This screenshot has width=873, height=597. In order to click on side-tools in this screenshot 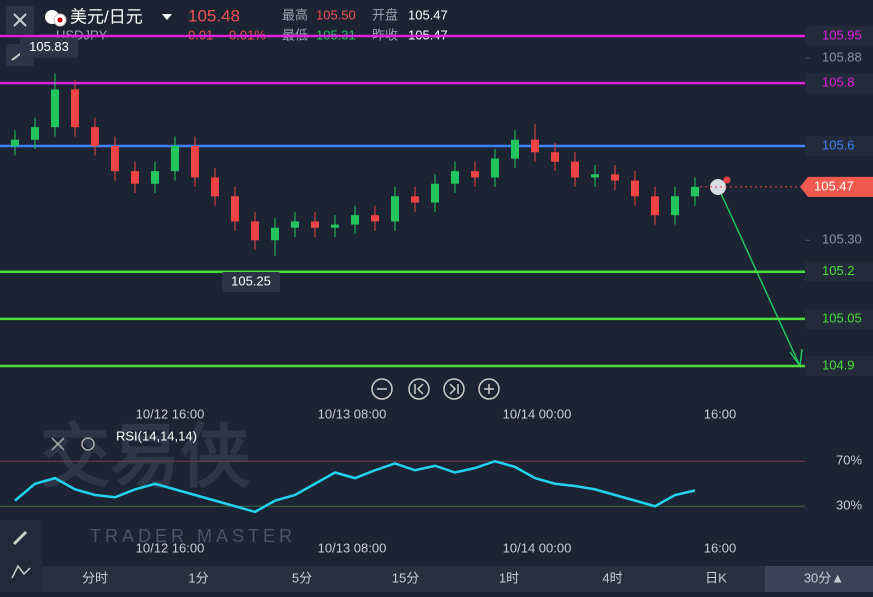, I will do `click(21, 556)`.